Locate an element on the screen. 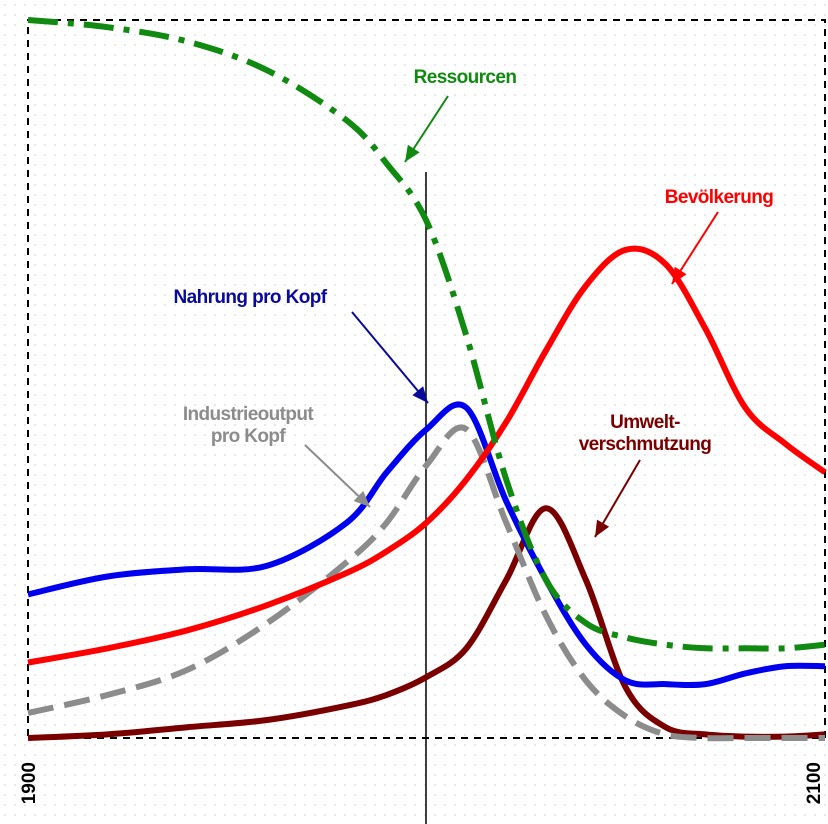 This screenshot has height=824, width=828. tick-layer: 1900 2100 is located at coordinates (422, 783).